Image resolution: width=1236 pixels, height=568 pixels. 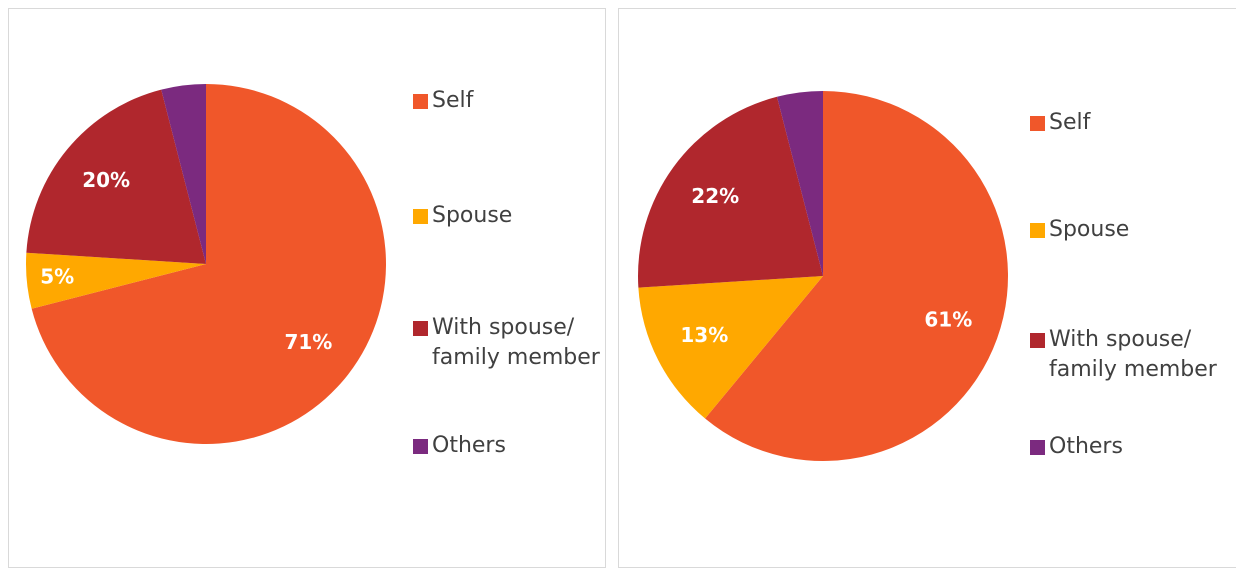 I want to click on data-label: 61%, so click(x=948, y=320).